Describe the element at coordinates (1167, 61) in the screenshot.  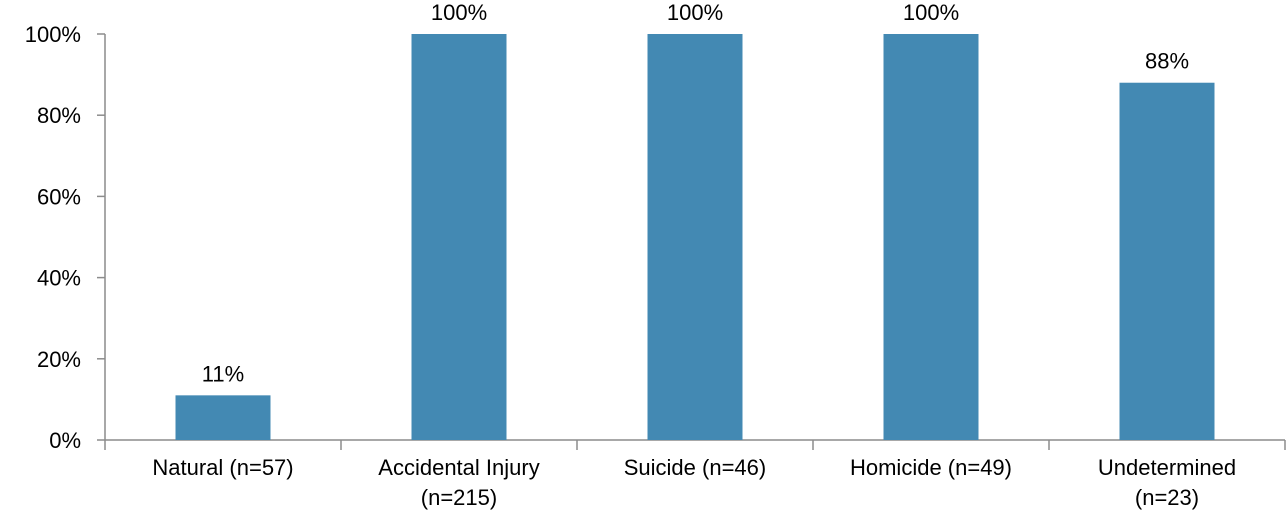
I see `data-label: 88%` at that location.